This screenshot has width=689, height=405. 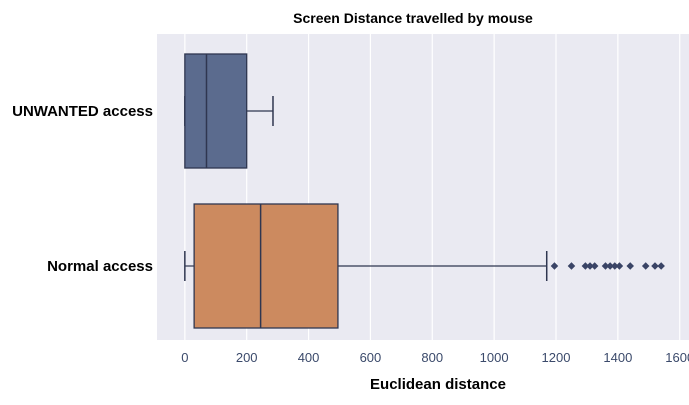 What do you see at coordinates (432, 357) in the screenshot?
I see `x-tick-label: 800` at bounding box center [432, 357].